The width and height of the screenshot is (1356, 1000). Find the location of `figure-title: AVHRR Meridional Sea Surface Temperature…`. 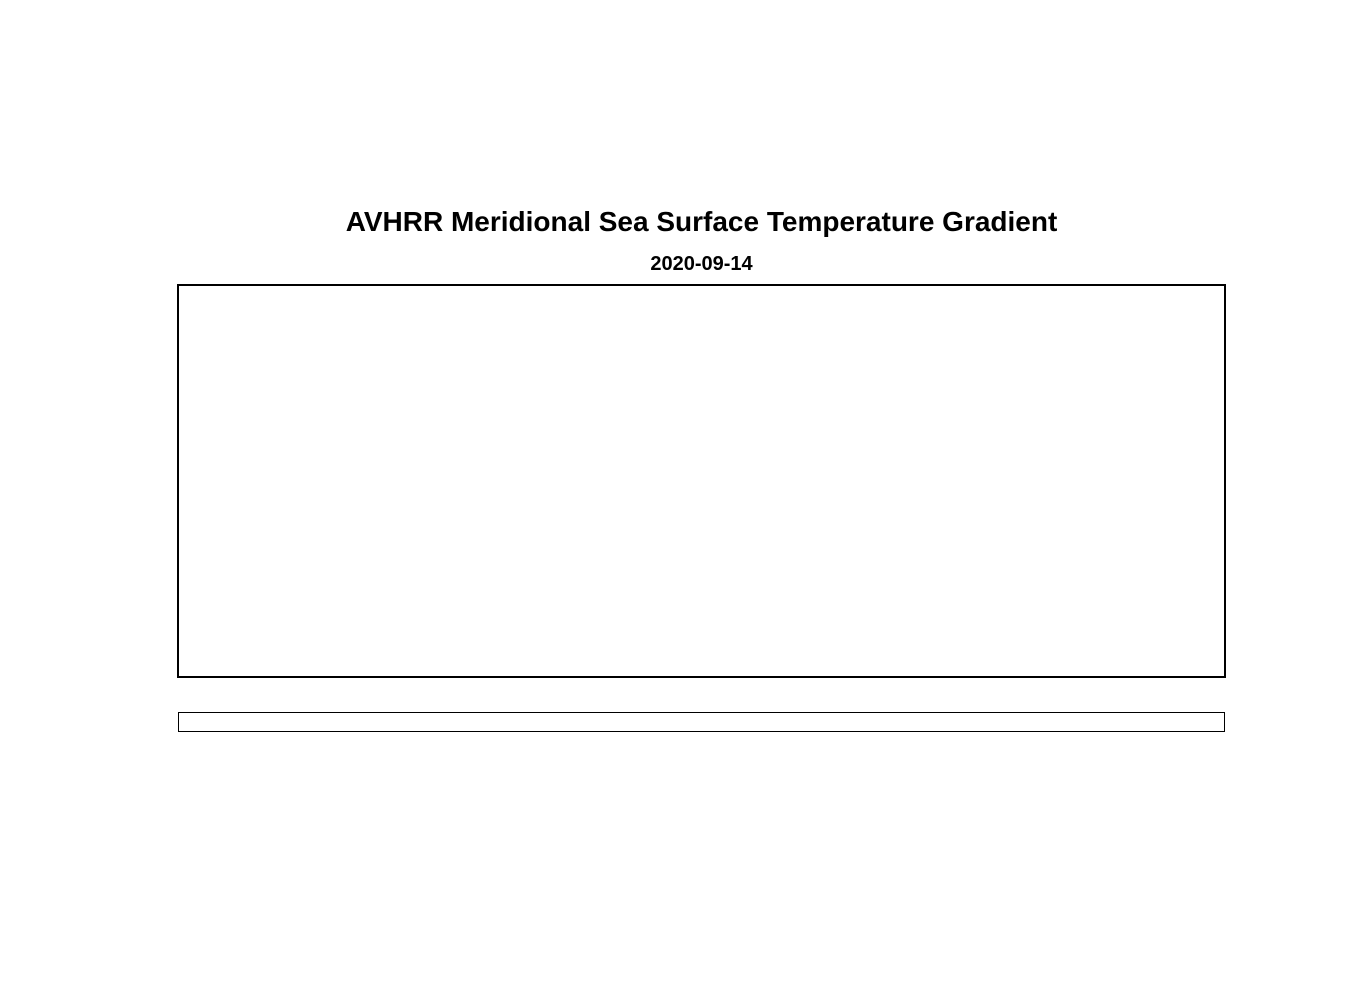

figure-title: AVHRR Meridional Sea Surface Temperature… is located at coordinates (701, 221).